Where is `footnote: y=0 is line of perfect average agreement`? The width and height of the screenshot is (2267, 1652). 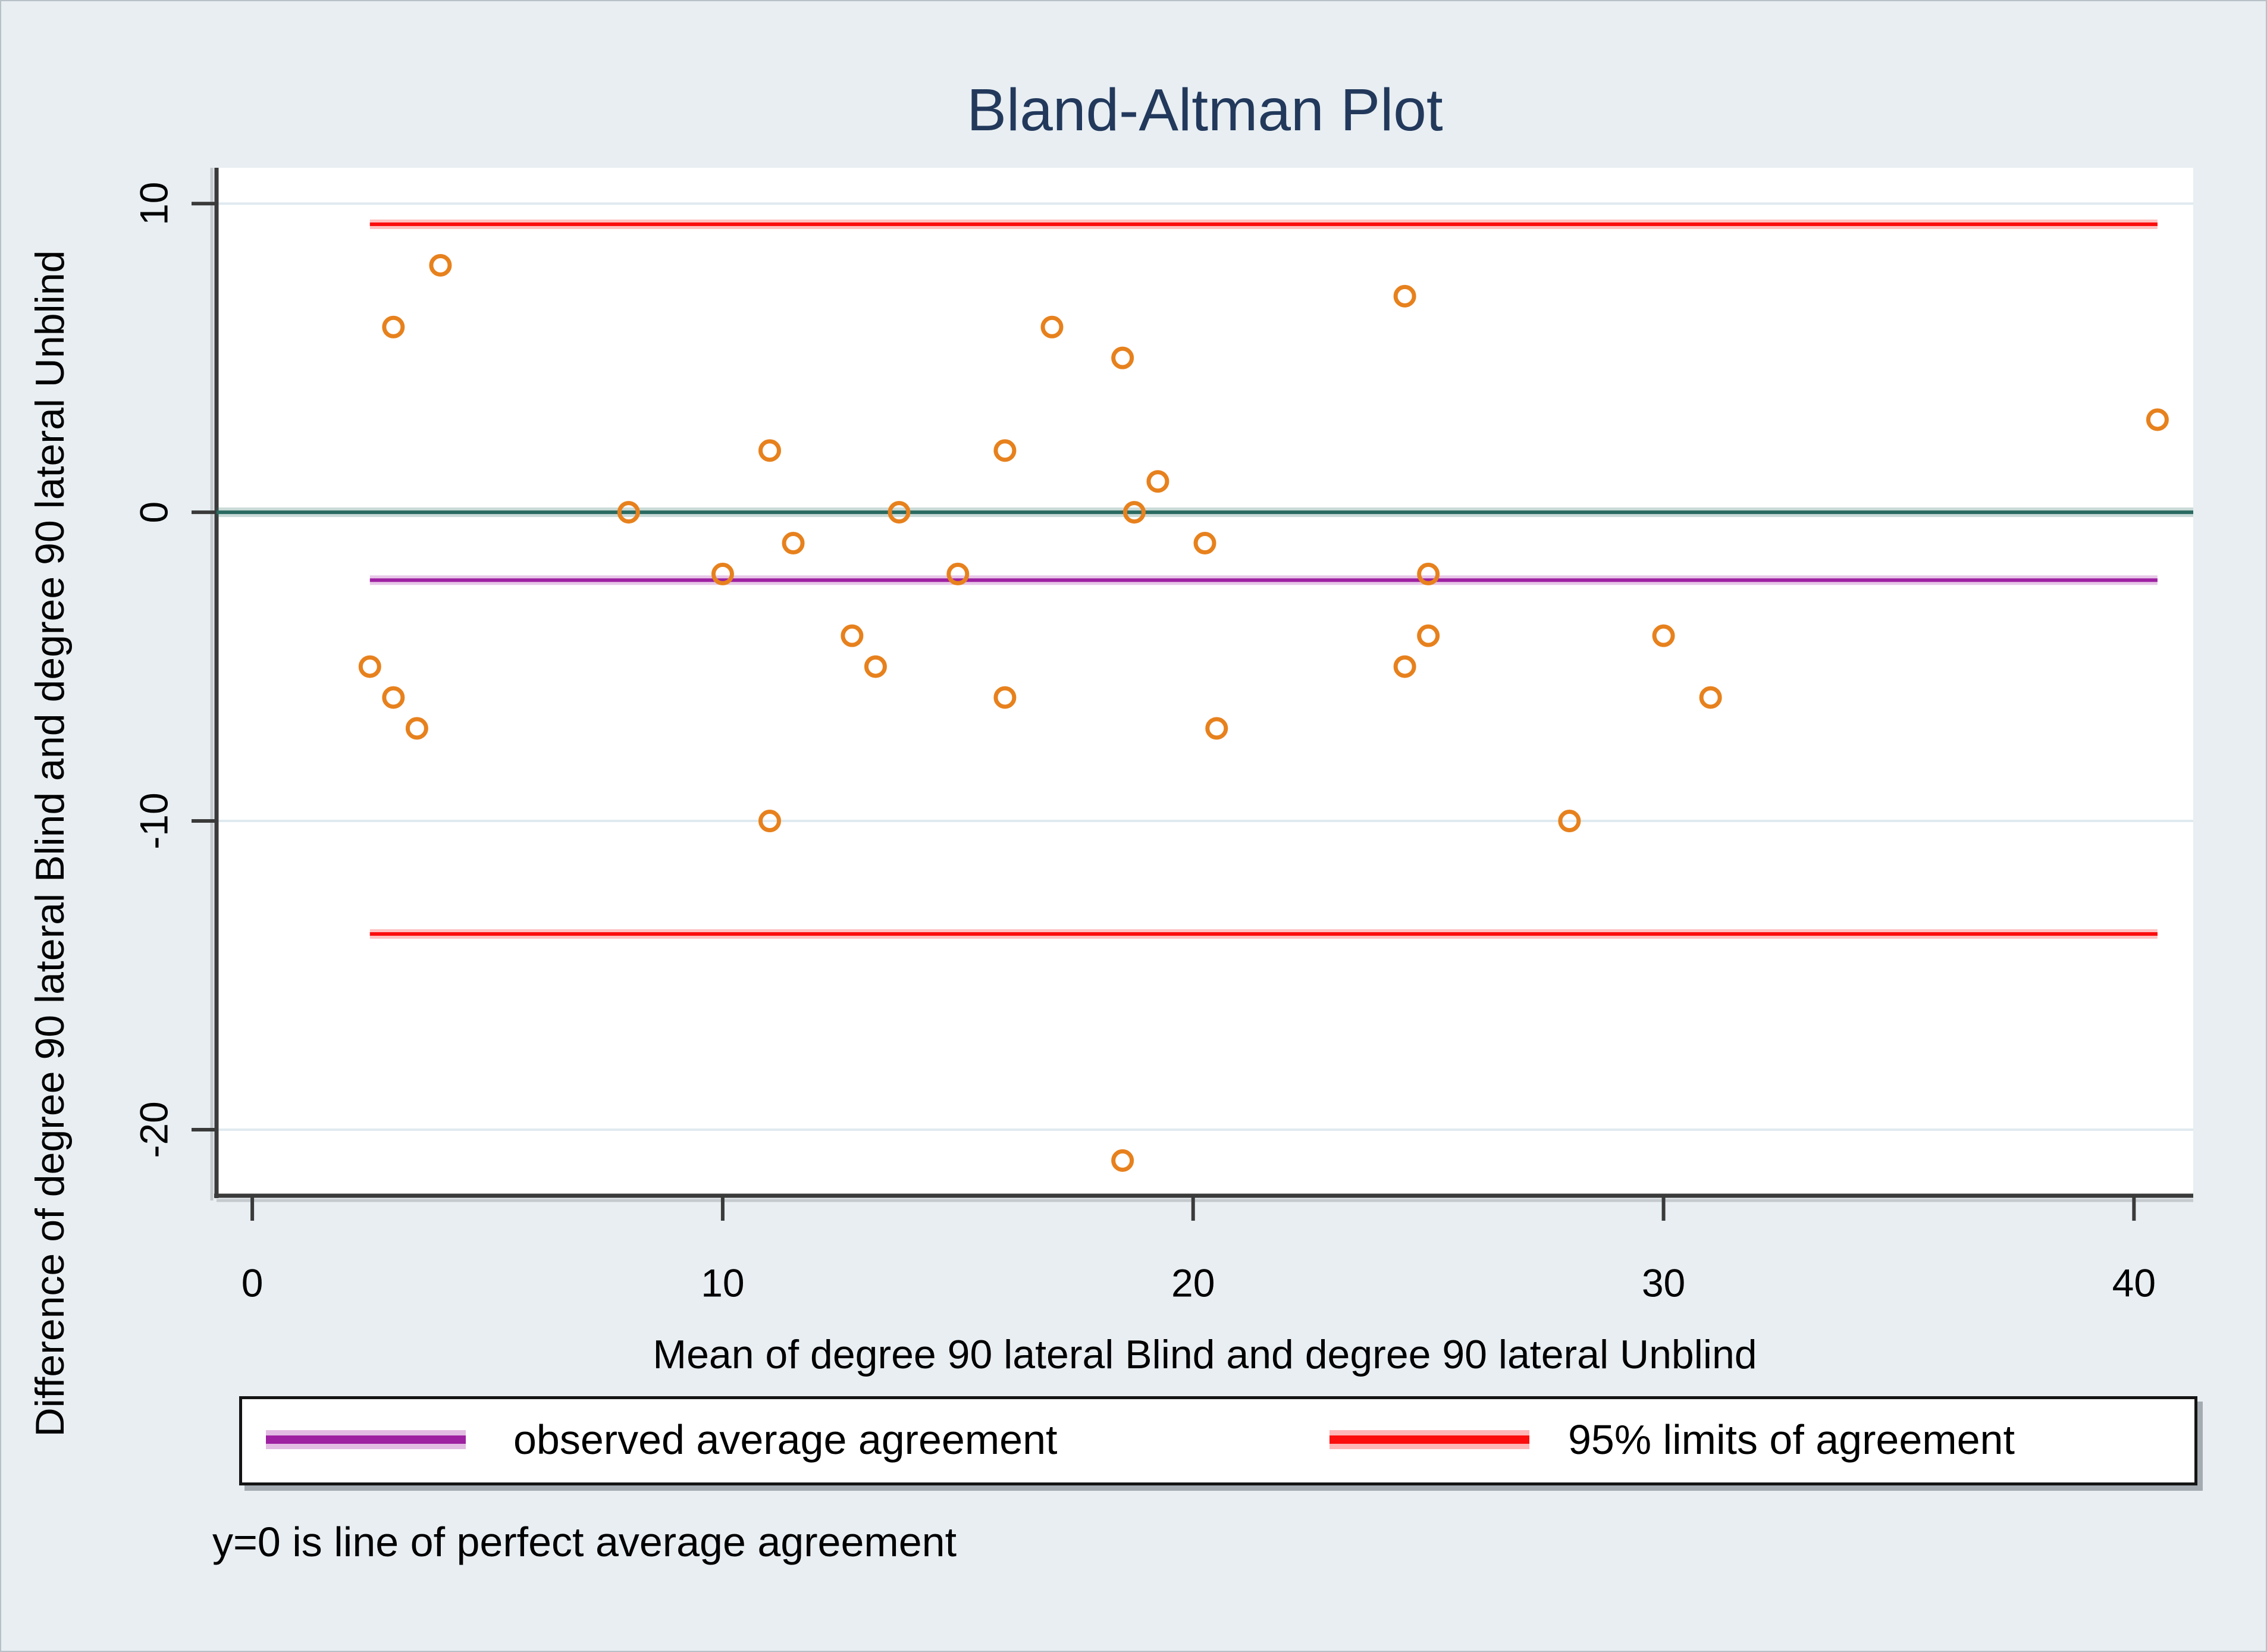
footnote: y=0 is line of perfect average agreement is located at coordinates (584, 1542).